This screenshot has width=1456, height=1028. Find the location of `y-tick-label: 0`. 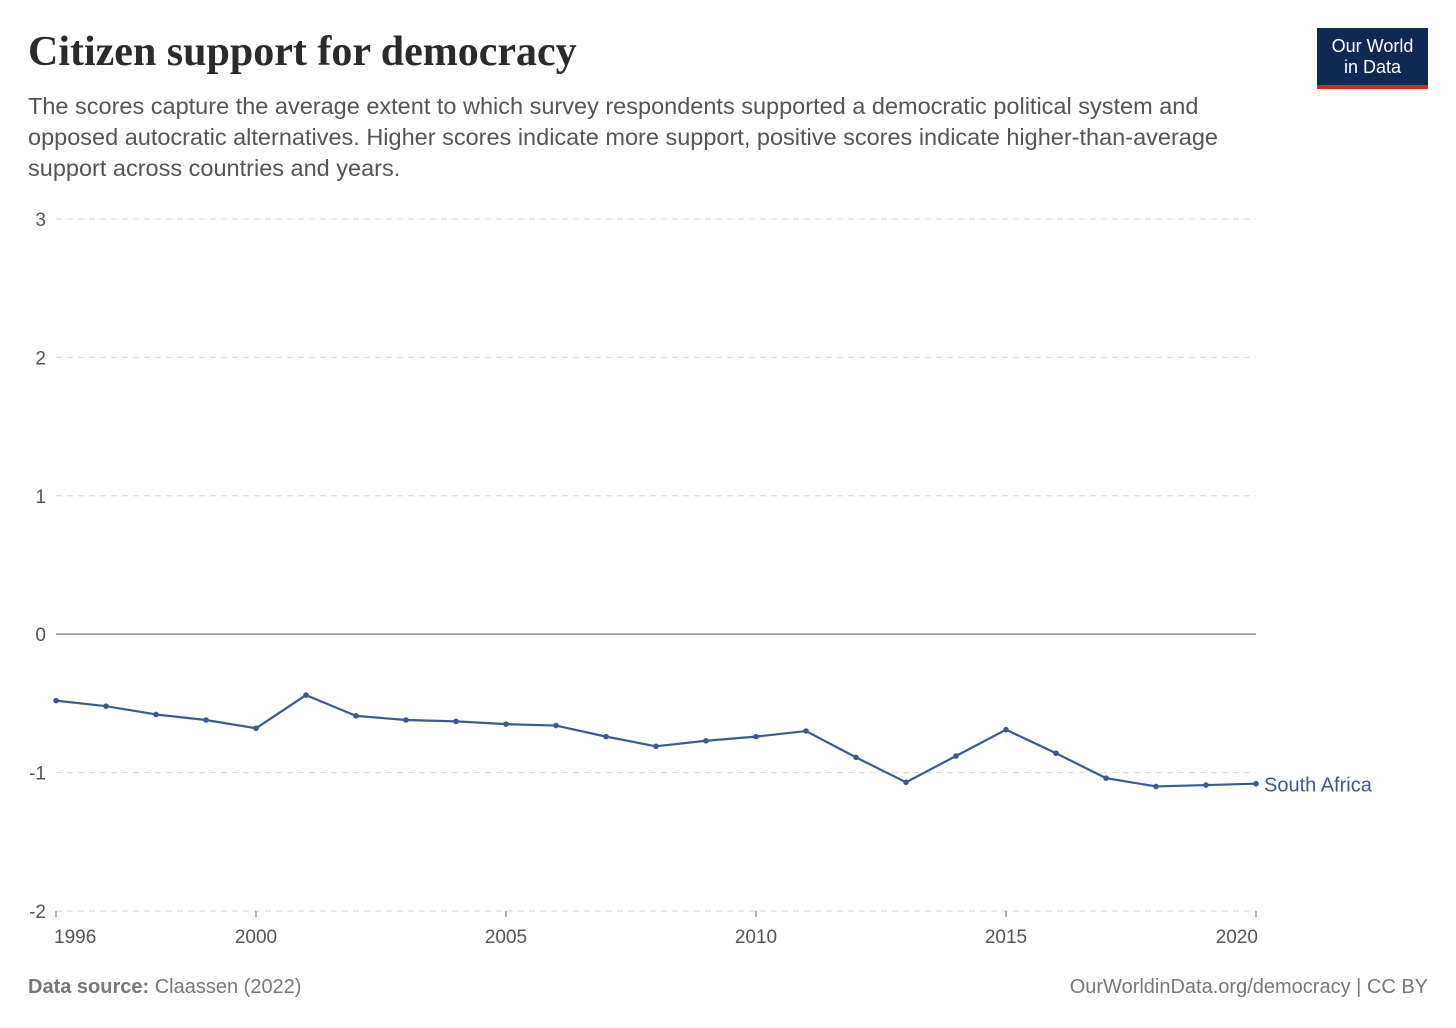

y-tick-label: 0 is located at coordinates (40, 635).